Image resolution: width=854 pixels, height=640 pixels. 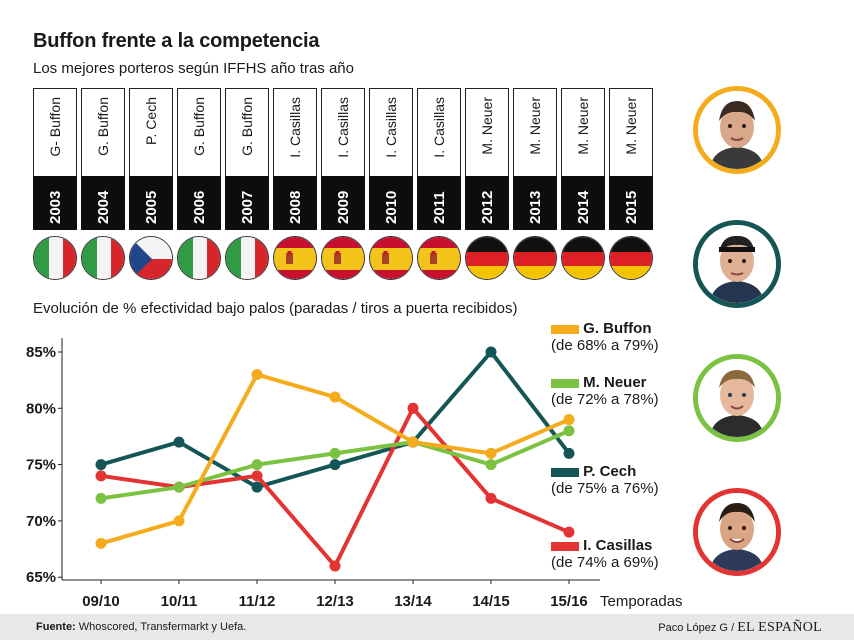 I want to click on legend-name: P. Cech, so click(x=610, y=471).